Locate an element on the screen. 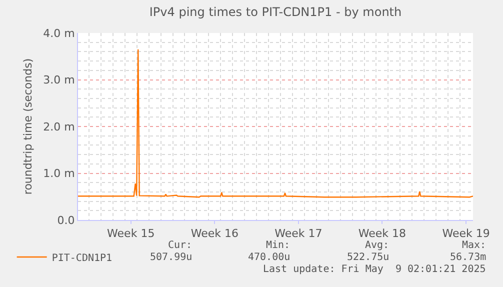 The image size is (503, 287). y-tick-label: 4.0 m is located at coordinates (59, 33).